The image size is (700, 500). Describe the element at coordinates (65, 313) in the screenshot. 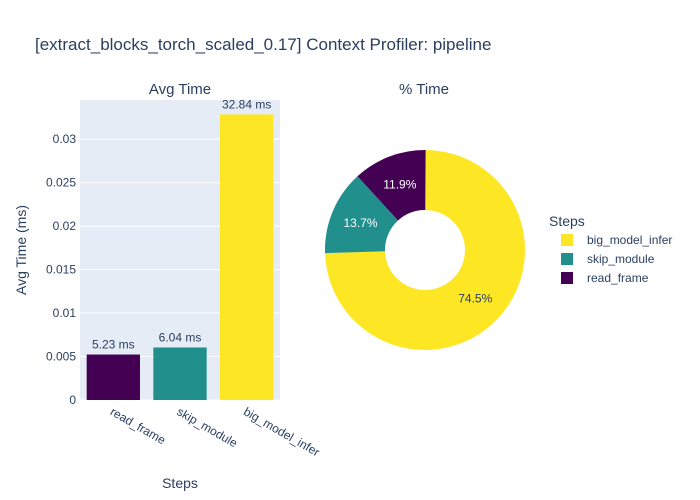

I see `y-tick-label: 0.01` at that location.